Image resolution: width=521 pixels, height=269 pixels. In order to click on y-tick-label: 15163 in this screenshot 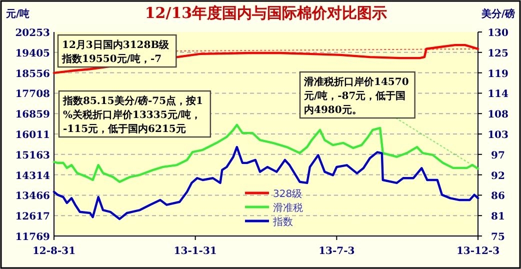, I will do `click(32, 156)`.